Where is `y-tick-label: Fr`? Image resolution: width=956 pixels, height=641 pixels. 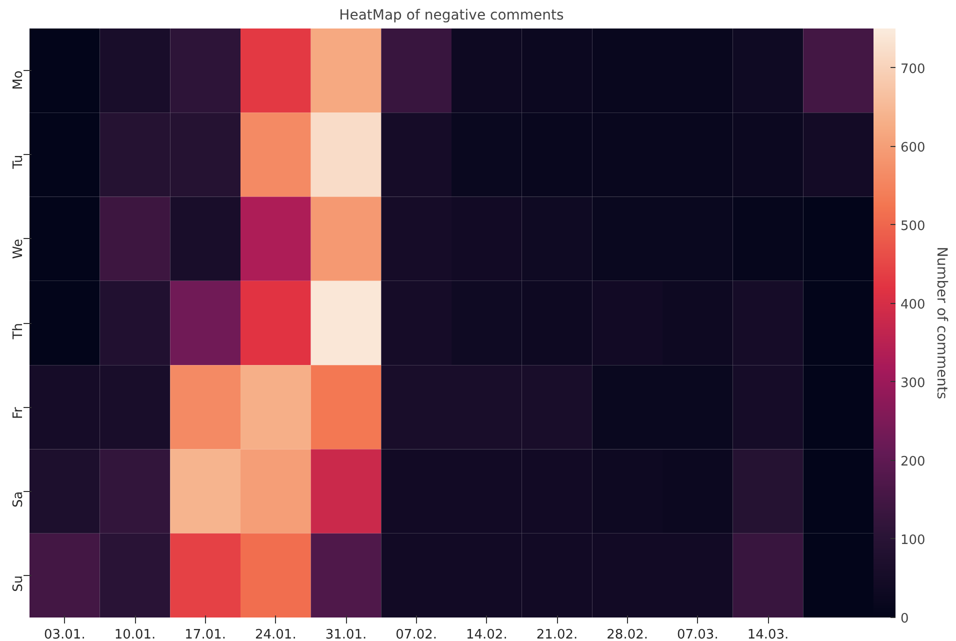
y-tick-label: Fr is located at coordinates (18, 413).